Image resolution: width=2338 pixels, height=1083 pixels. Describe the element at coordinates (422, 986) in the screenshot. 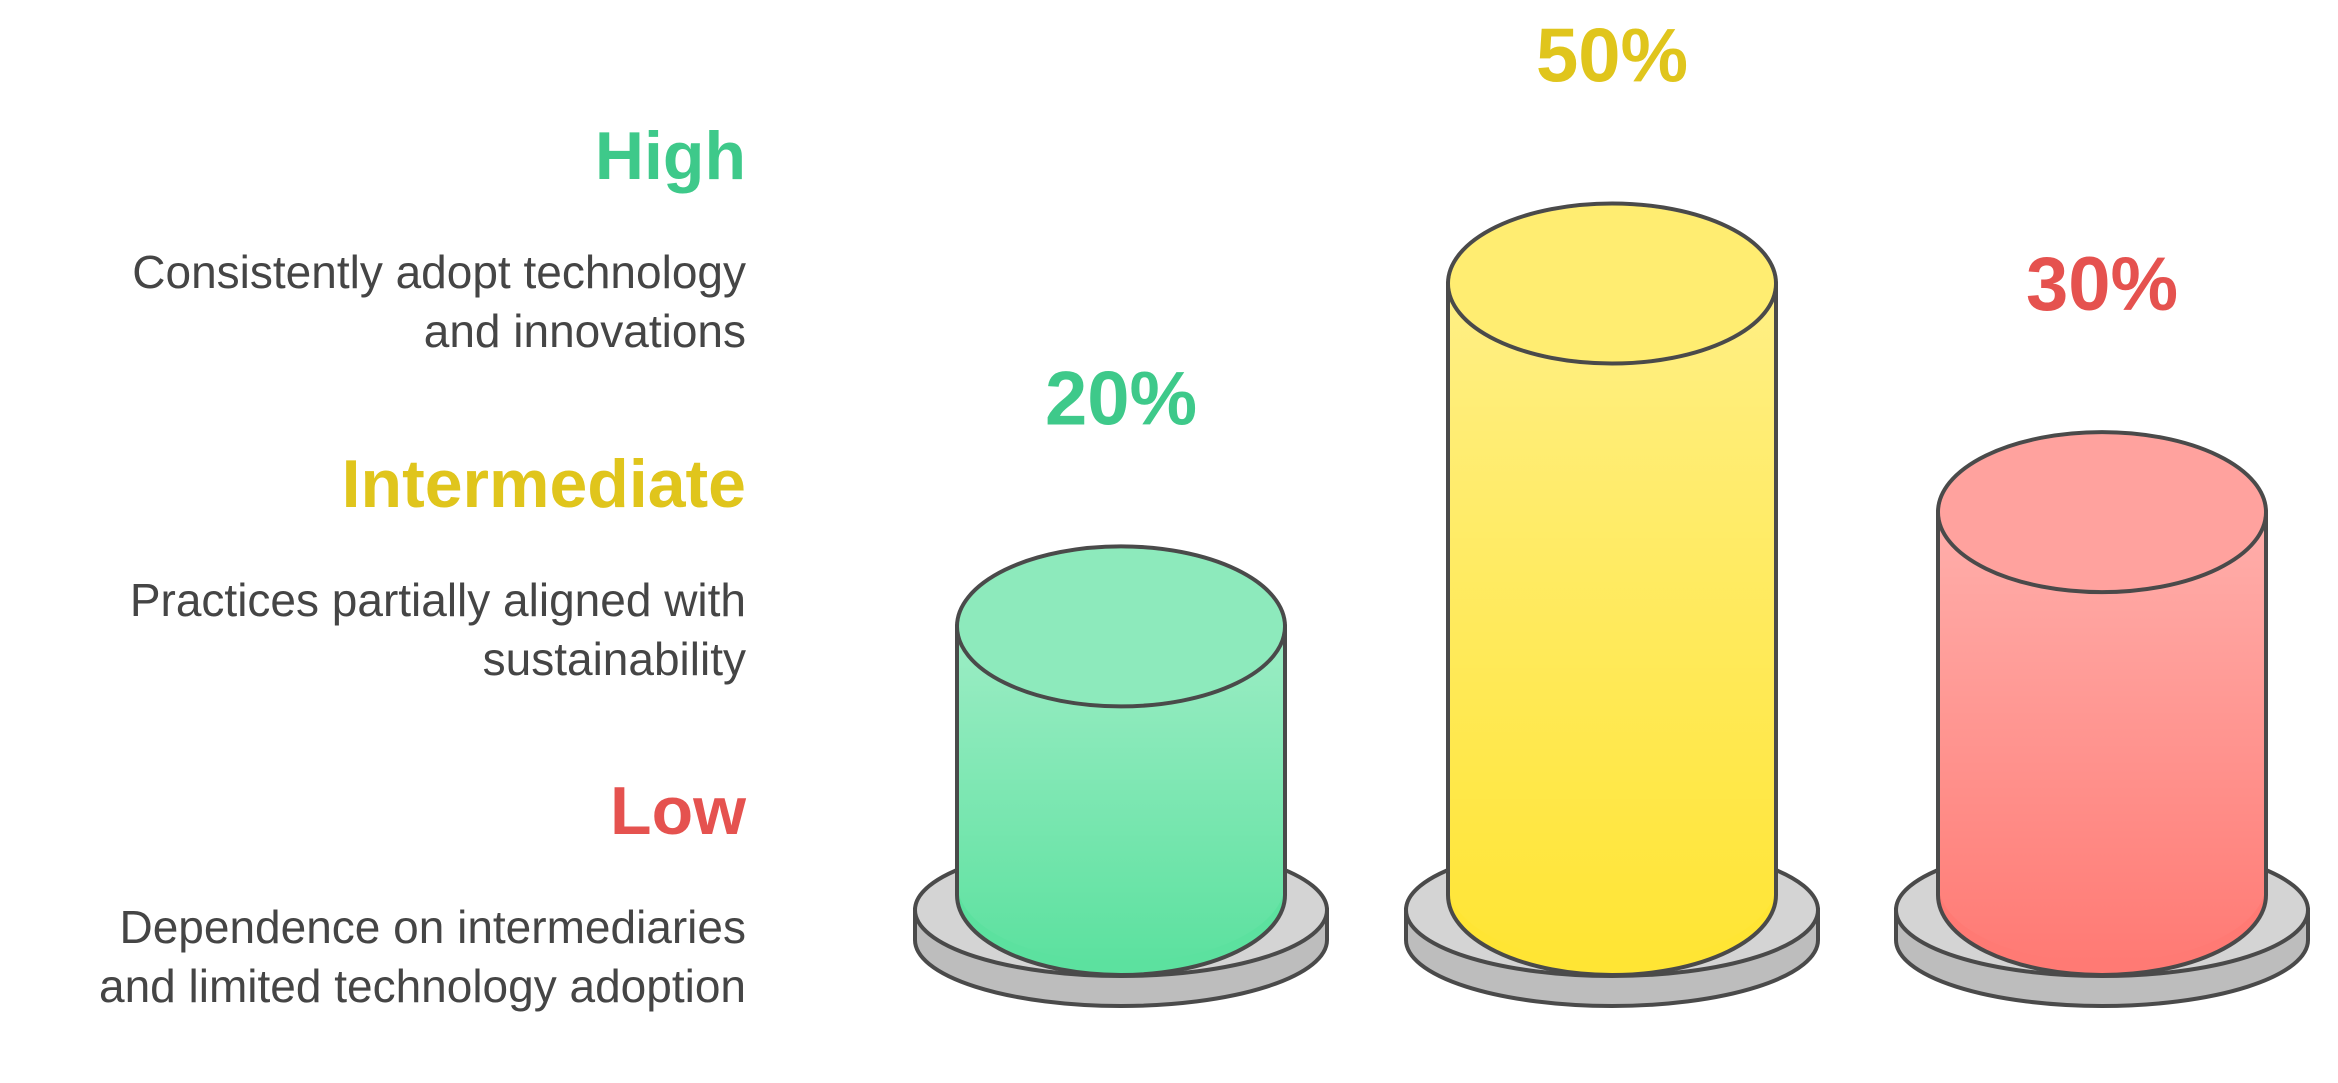

I see `category-description: and limited technology adoption` at that location.